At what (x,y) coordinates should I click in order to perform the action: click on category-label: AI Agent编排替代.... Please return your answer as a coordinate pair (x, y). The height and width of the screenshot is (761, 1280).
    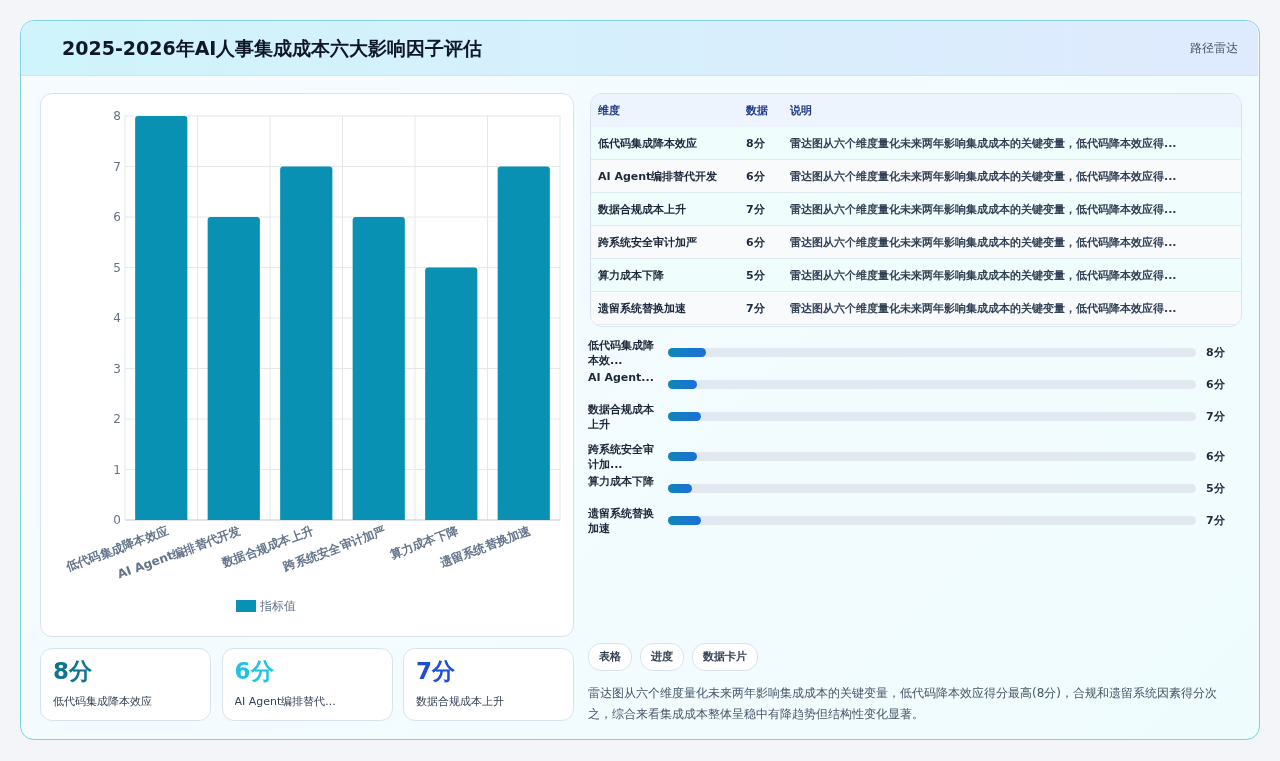
    Looking at the image, I should click on (285, 701).